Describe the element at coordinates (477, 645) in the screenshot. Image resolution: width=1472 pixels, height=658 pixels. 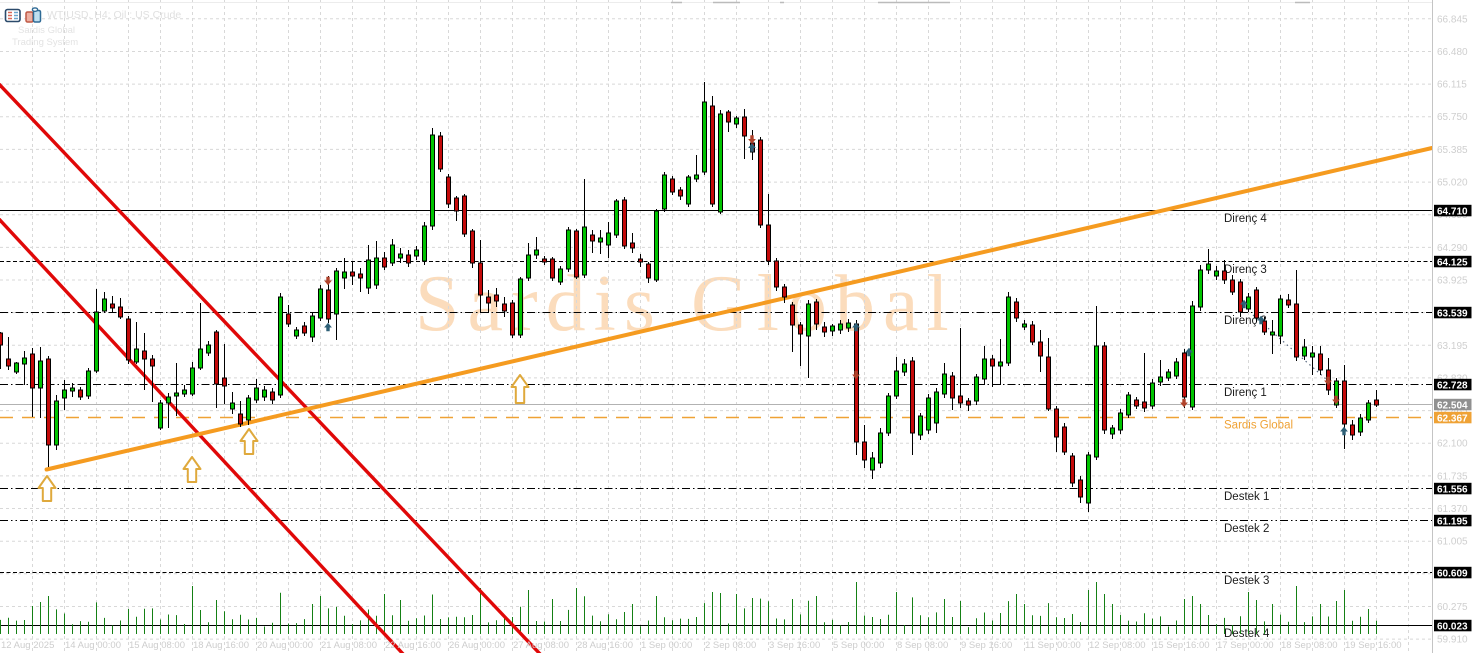
I see `svg-text: 26 Aug 00:00` at that location.